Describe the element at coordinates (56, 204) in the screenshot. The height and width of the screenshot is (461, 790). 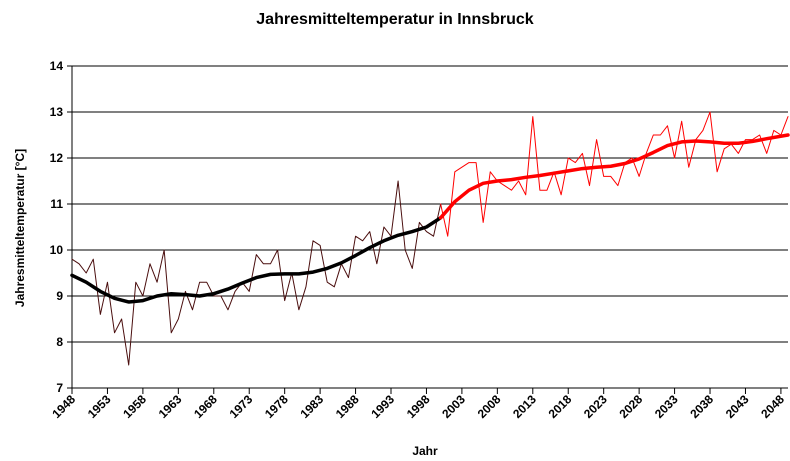
I see `y-tick-label: 11` at that location.